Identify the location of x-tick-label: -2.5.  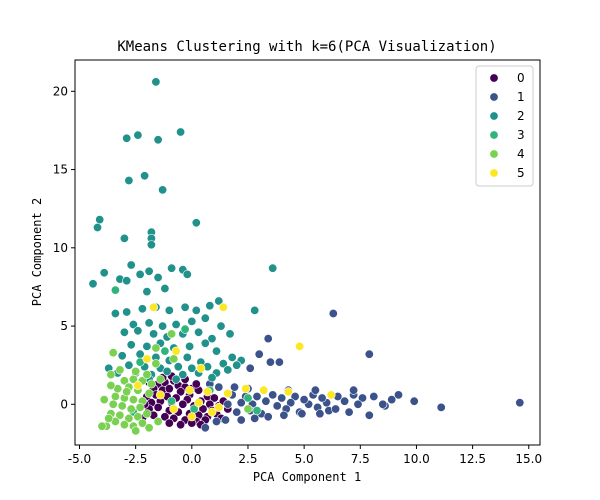
(135, 459).